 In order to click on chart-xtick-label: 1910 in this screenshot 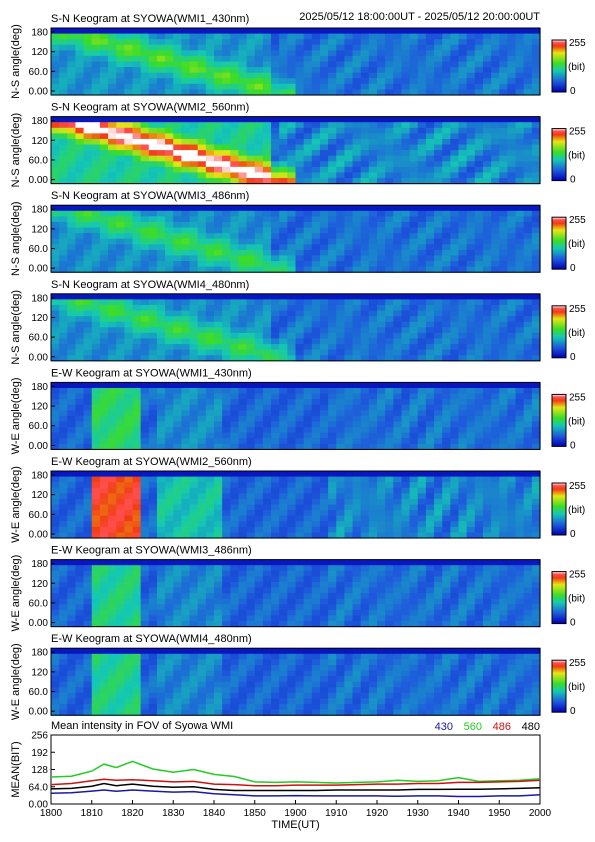, I will do `click(336, 813)`.